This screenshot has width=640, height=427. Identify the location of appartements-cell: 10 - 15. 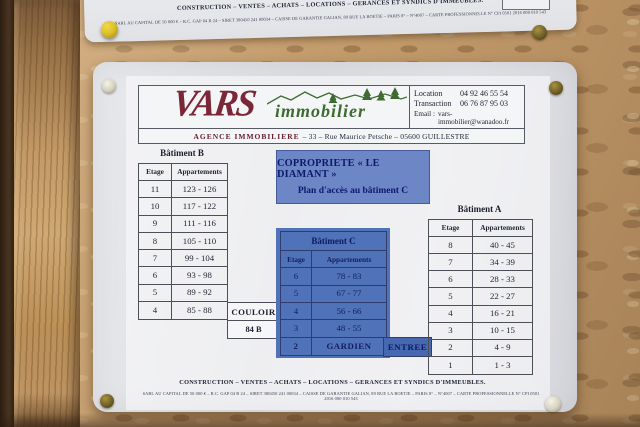
(502, 331).